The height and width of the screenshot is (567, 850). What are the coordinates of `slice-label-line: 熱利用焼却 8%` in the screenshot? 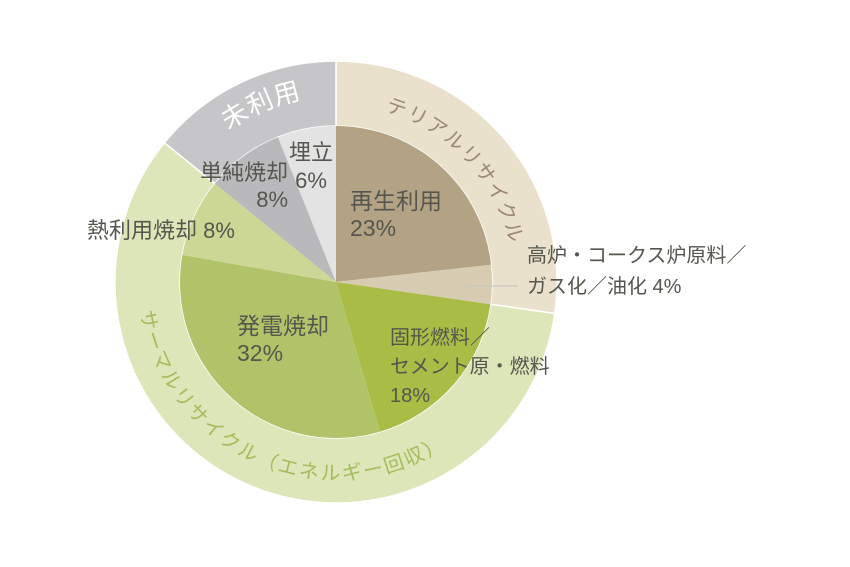 It's located at (161, 230).